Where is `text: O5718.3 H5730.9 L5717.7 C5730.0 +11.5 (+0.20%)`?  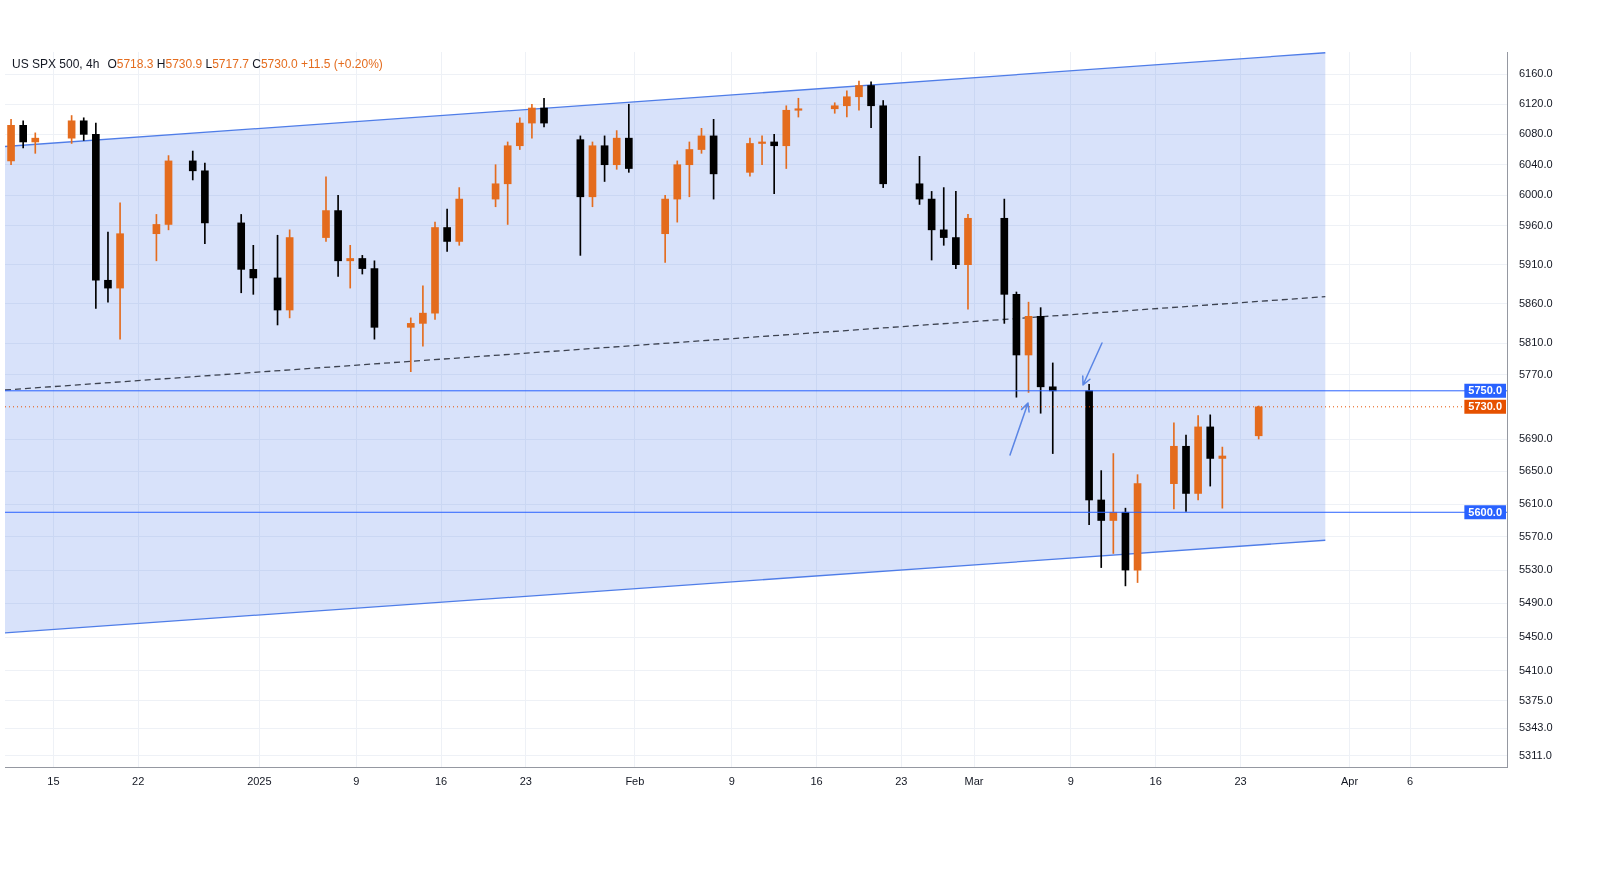 text: O5718.3 H5730.9 L5717.7 C5730.0 +11.5 (+0.20%) is located at coordinates (245, 64).